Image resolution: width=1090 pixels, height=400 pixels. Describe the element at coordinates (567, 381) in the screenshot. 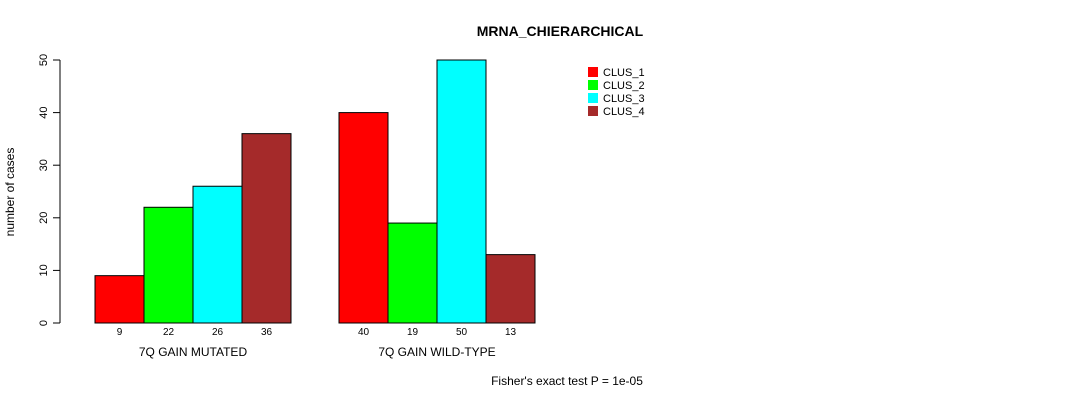

I see `fisher-test-footnote: Fisher's exact test P = 1e-05` at that location.